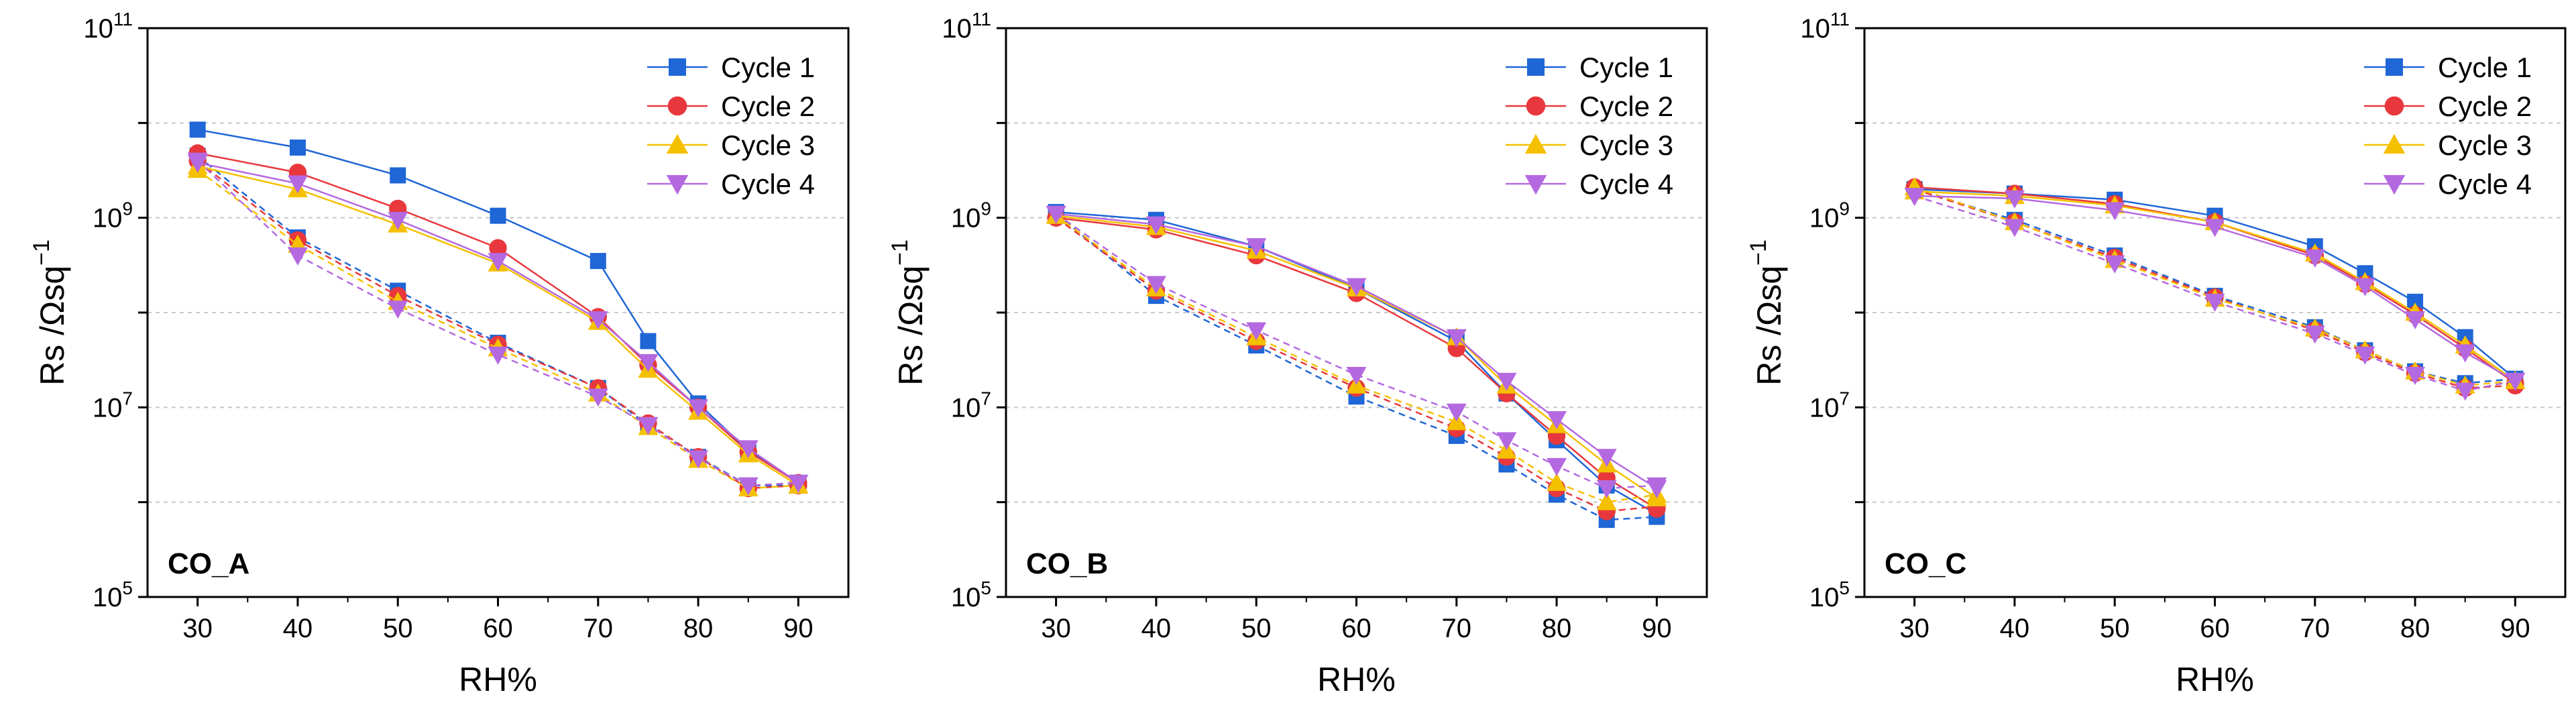 This screenshot has height=713, width=2576. Describe the element at coordinates (1844, 398) in the screenshot. I see `y-tick-exponent: 7` at that location.